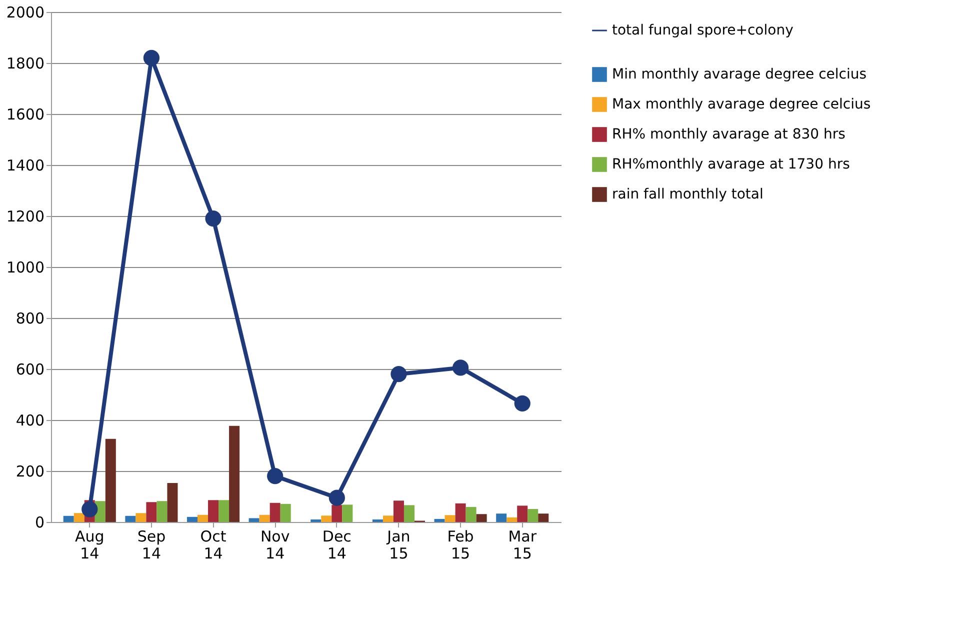 The width and height of the screenshot is (971, 631). What do you see at coordinates (151, 545) in the screenshot?
I see `x-tick-label: Sep 14` at bounding box center [151, 545].